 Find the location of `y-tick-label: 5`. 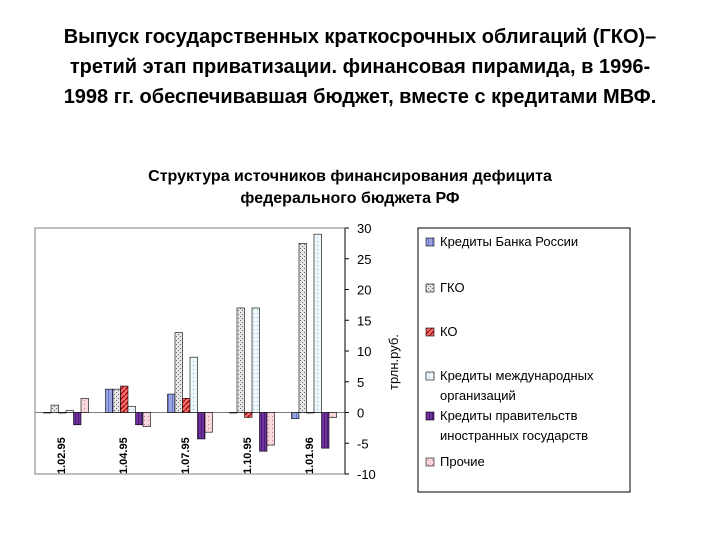

y-tick-label: 5 is located at coordinates (360, 382).